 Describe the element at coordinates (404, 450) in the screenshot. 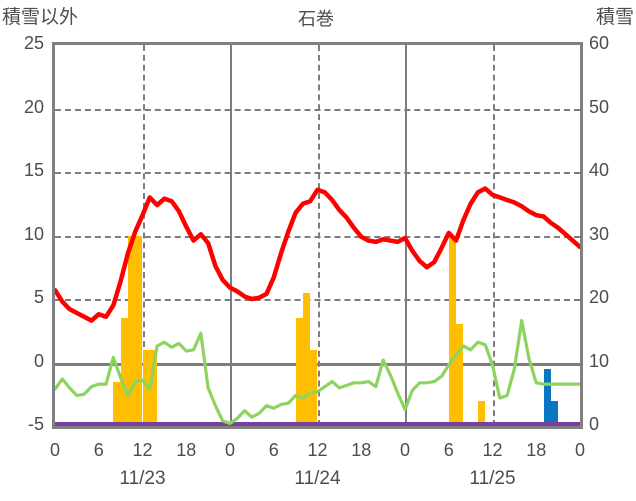

I see `xtick-48: 0` at that location.